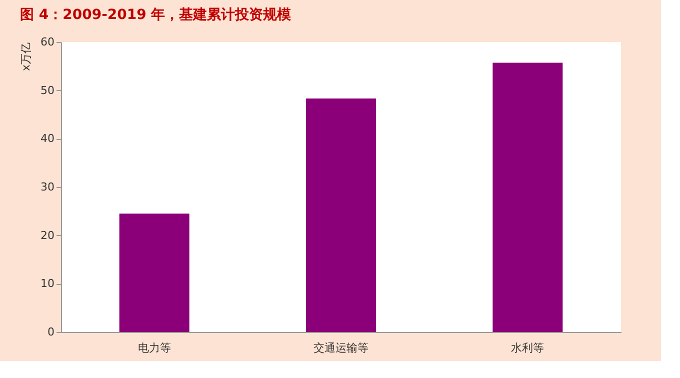 The width and height of the screenshot is (680, 378). I want to click on y-tick-label: 50, so click(47, 90).